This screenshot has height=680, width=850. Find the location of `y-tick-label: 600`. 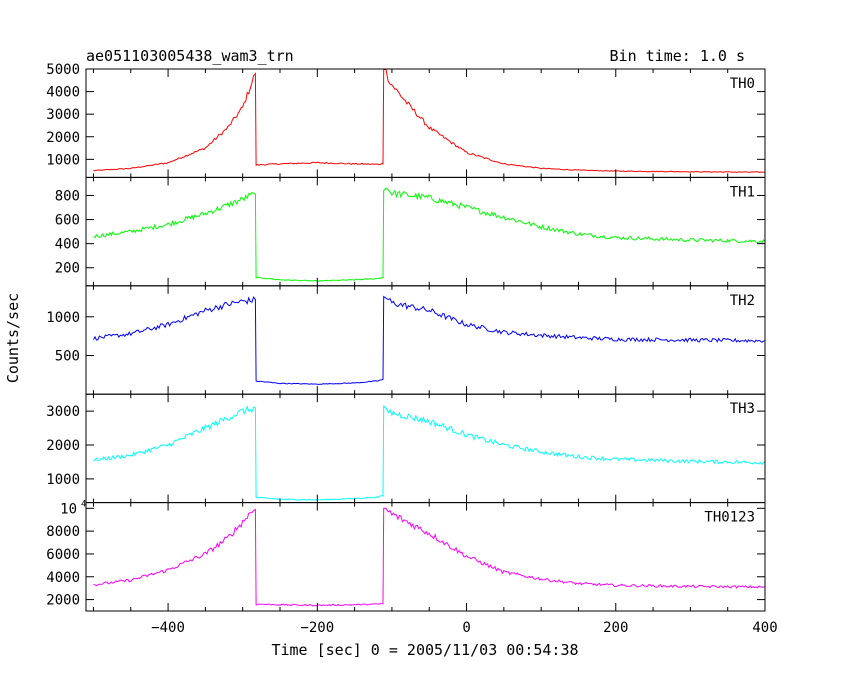

y-tick-label: 600 is located at coordinates (67, 221).